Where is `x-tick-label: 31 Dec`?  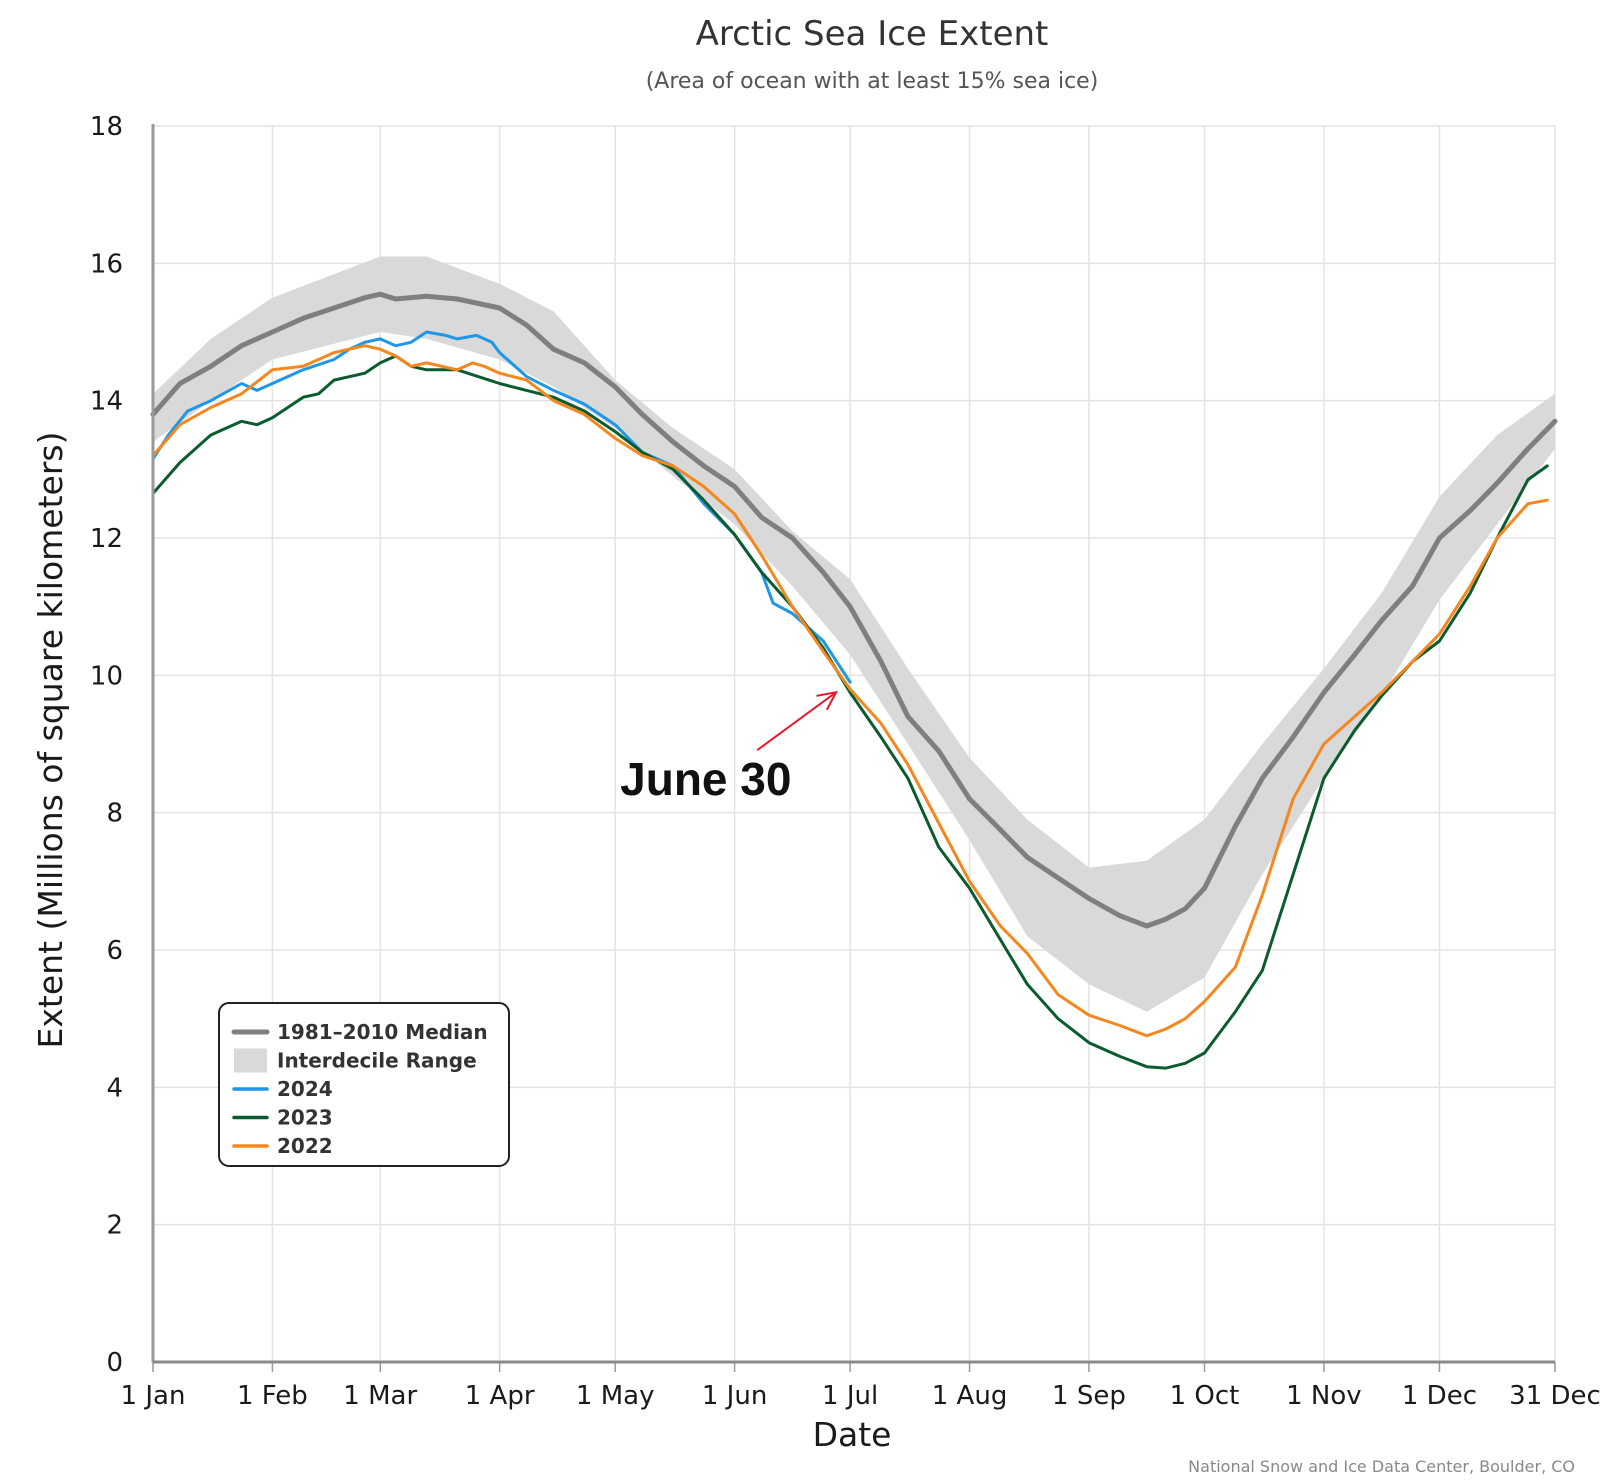 x-tick-label: 31 Dec is located at coordinates (1555, 1396).